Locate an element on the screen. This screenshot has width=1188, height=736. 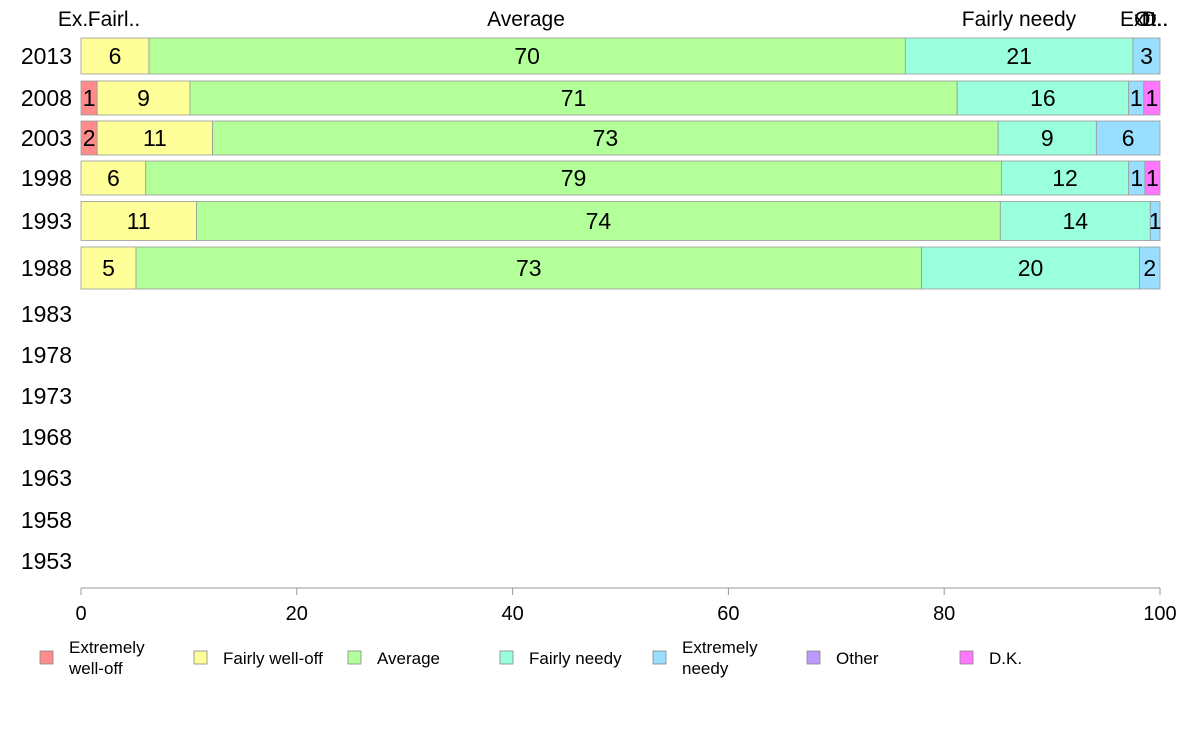
bar-value-label-1993-3: 14 is located at coordinates (1076, 221).